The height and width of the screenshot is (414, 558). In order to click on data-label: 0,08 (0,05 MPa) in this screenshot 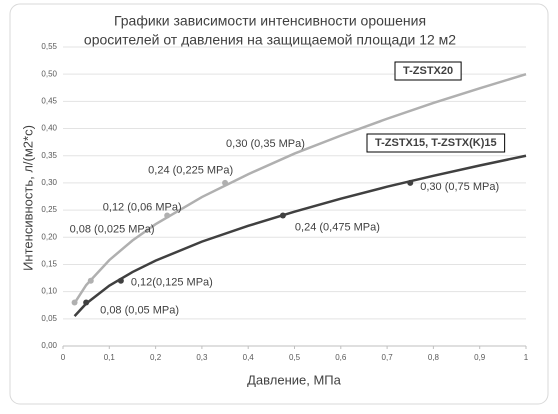, I will do `click(139, 310)`.